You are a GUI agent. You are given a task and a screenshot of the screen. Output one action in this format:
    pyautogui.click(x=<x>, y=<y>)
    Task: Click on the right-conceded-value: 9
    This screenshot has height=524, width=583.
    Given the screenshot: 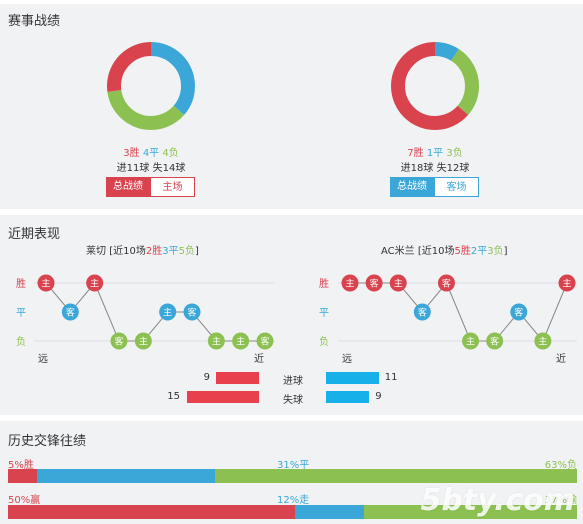 What is the action you would take?
    pyautogui.click(x=378, y=396)
    